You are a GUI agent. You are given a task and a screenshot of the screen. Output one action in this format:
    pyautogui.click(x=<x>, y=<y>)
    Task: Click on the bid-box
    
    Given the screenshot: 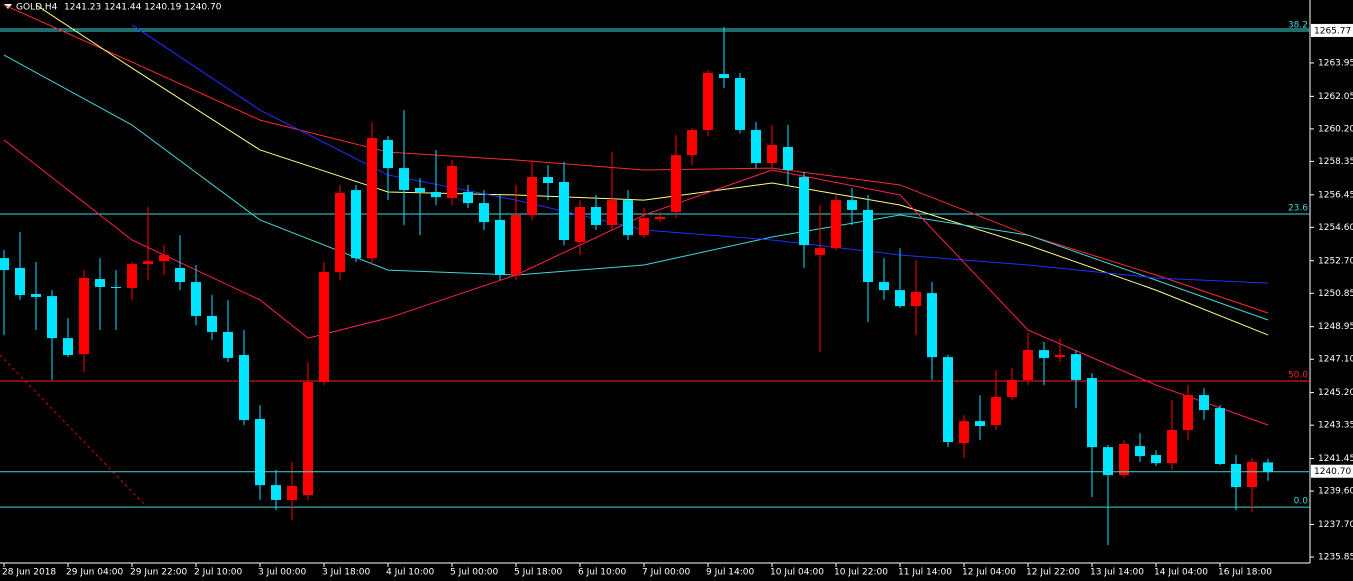 What is the action you would take?
    pyautogui.click(x=1332, y=471)
    